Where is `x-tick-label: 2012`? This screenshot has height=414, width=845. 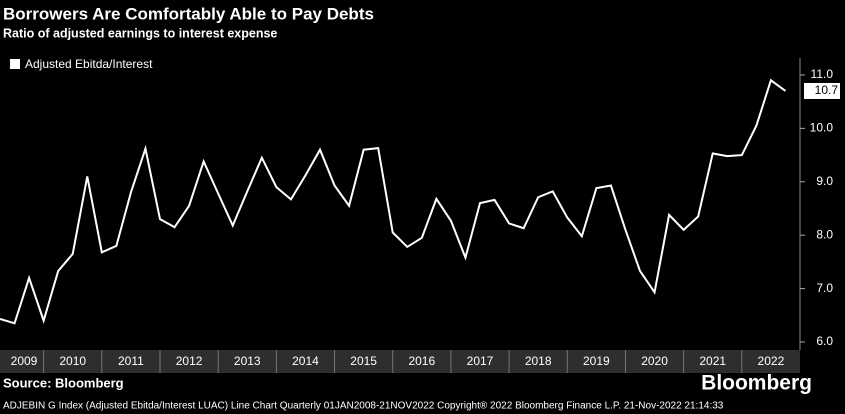 x-tick-label: 2012 is located at coordinates (189, 361).